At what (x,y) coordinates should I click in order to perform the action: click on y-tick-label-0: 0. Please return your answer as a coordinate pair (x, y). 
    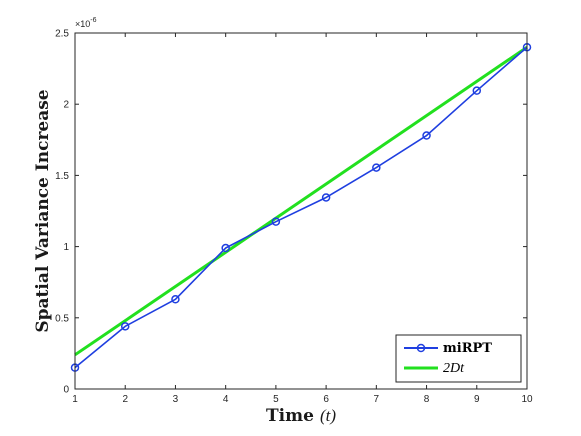
    Looking at the image, I should click on (66, 390).